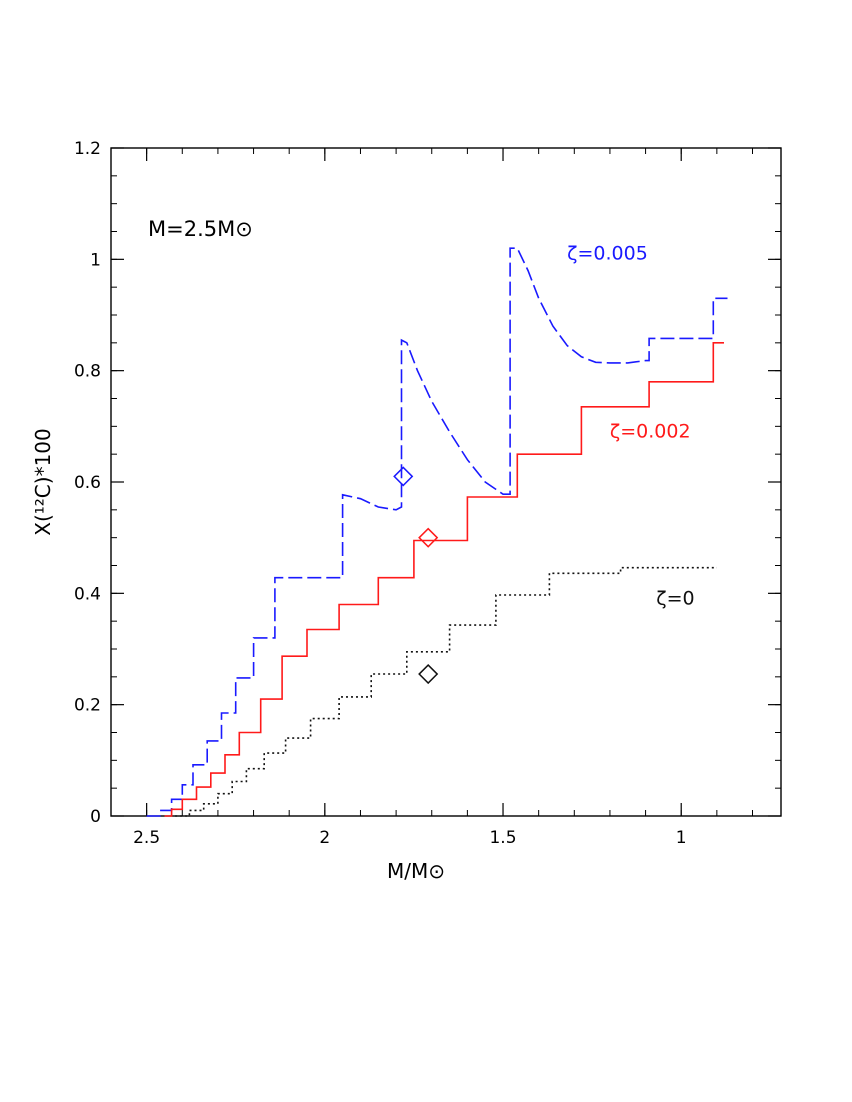 The image size is (852, 1102). Describe the element at coordinates (87, 149) in the screenshot. I see `y-tick-label: 1.2` at that location.